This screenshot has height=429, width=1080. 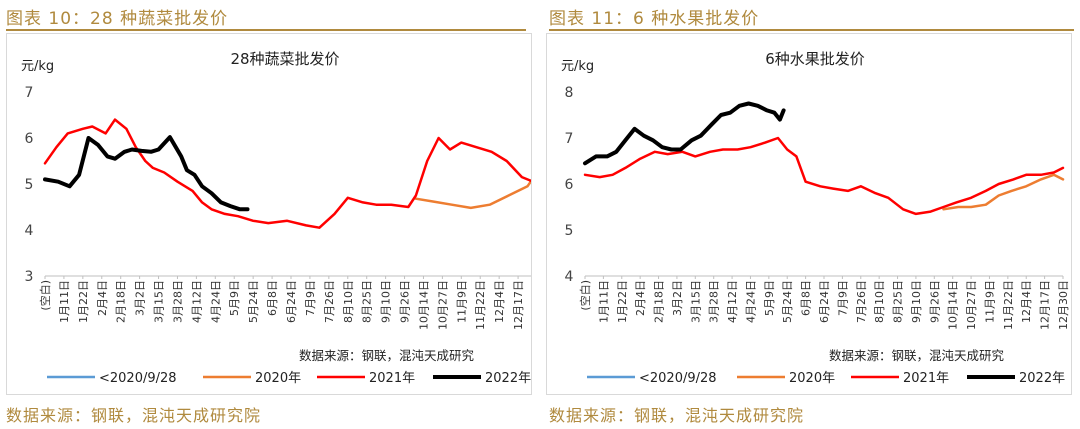 I want to click on right-source-note: 数据来源：钢联，混沌天成研究院, so click(x=677, y=415).